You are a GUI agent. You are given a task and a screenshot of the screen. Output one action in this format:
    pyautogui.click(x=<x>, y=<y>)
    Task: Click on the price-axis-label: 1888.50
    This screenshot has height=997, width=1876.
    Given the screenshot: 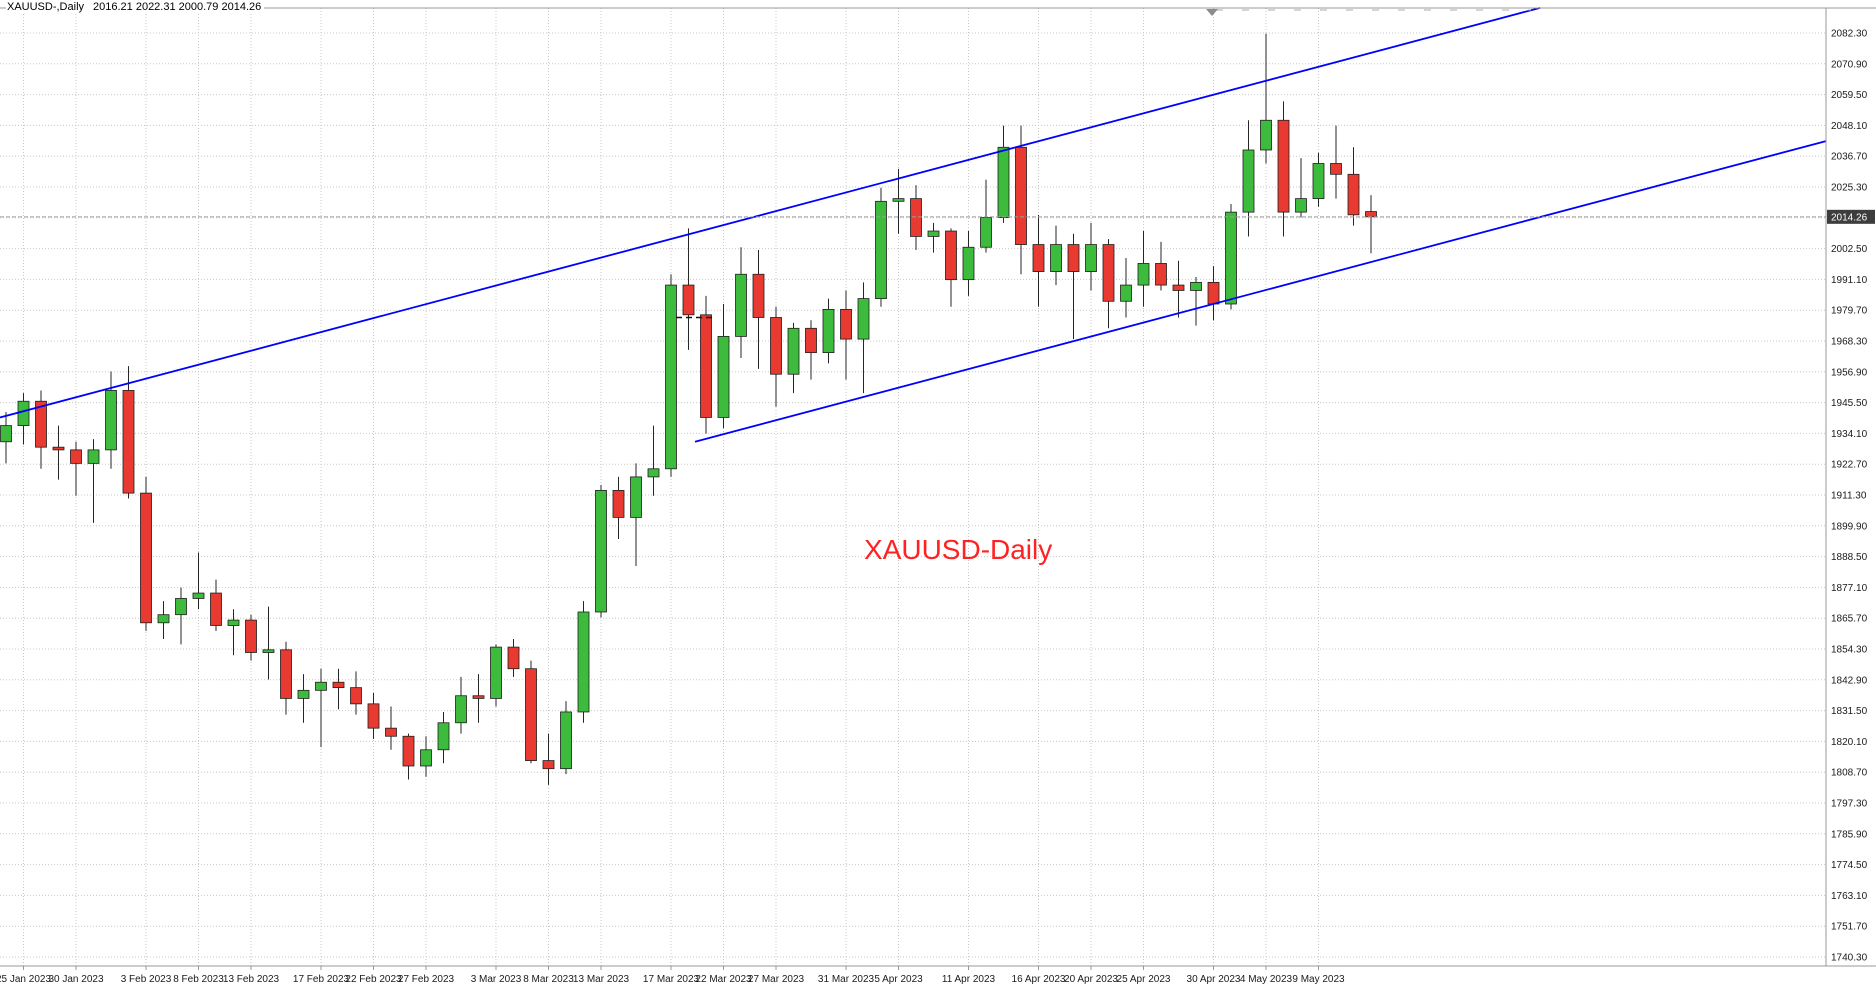 What is the action you would take?
    pyautogui.click(x=1849, y=557)
    